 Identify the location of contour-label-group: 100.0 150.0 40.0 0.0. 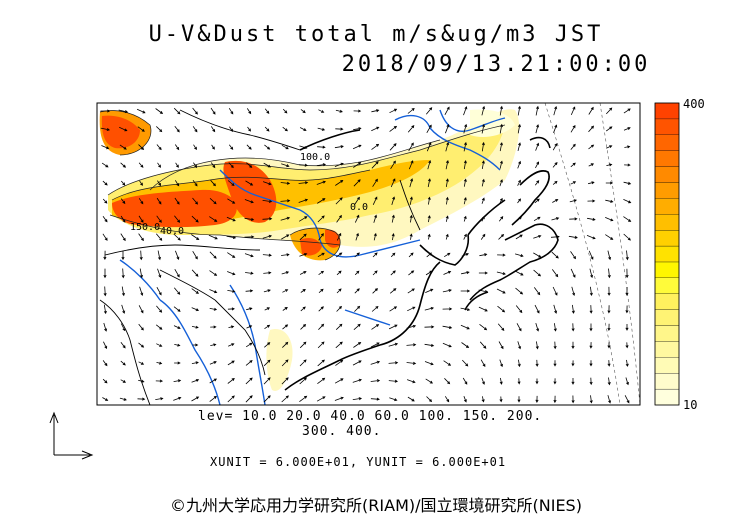
(249, 194).